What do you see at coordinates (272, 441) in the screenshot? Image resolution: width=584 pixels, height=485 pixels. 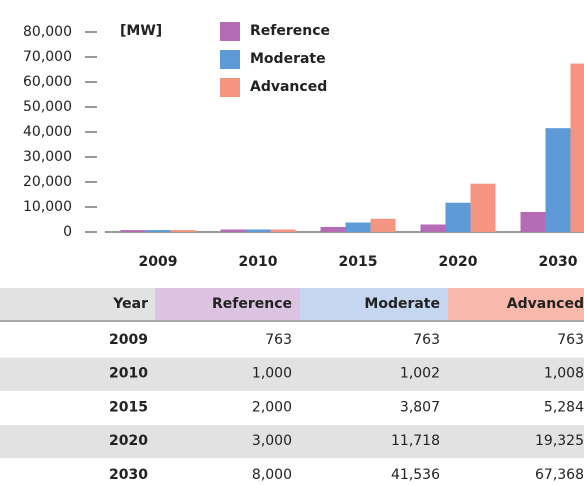 I see `cell: 3,000` at bounding box center [272, 441].